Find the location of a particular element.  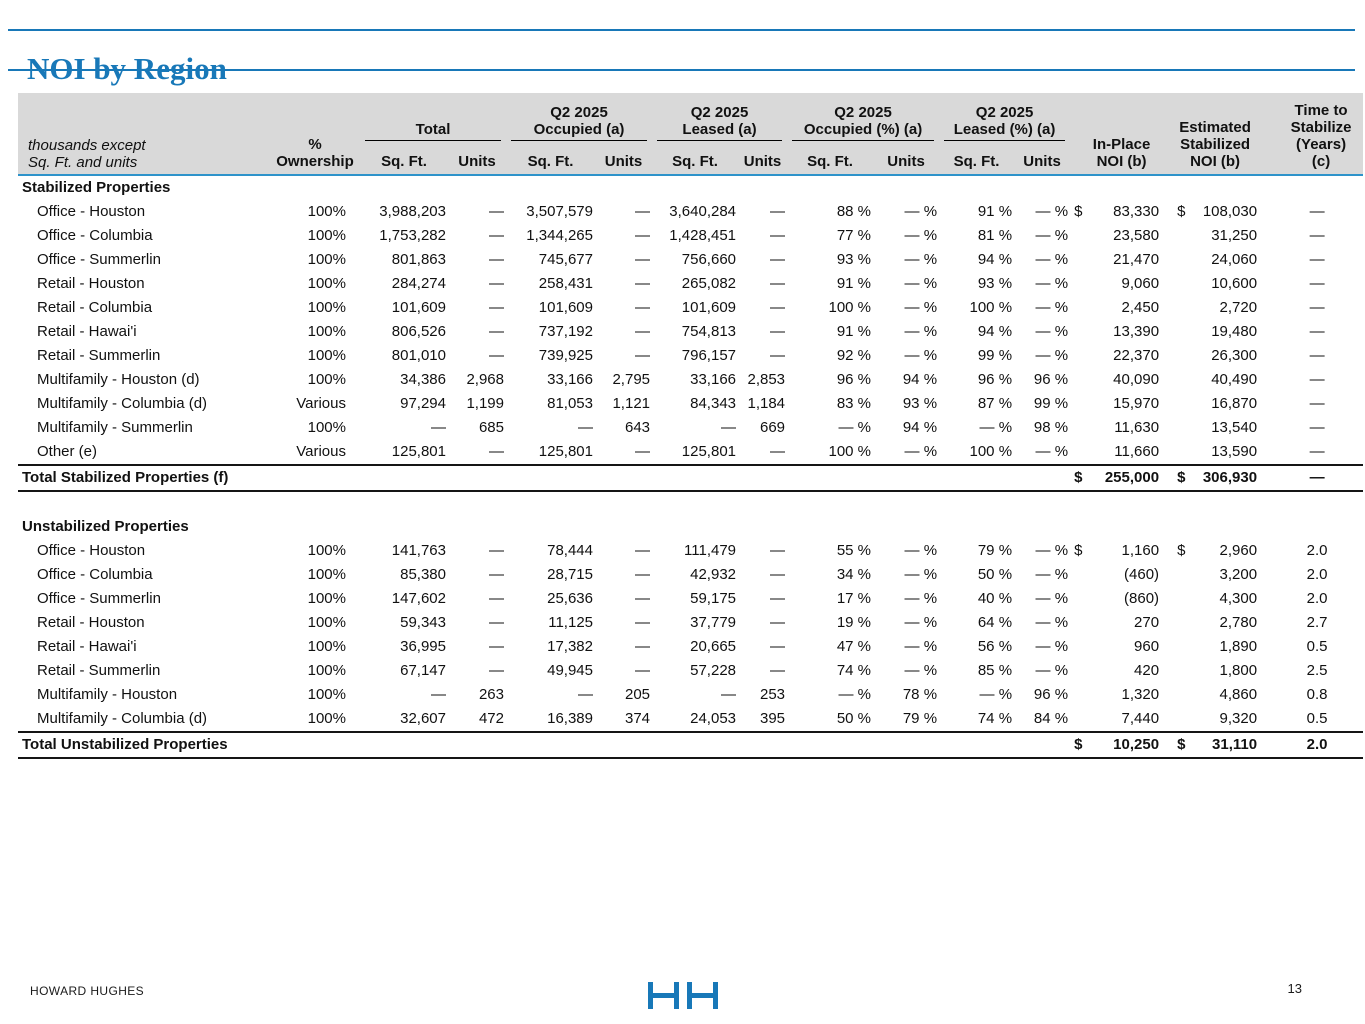

occupied-sqft: 737,192 is located at coordinates (565, 331).